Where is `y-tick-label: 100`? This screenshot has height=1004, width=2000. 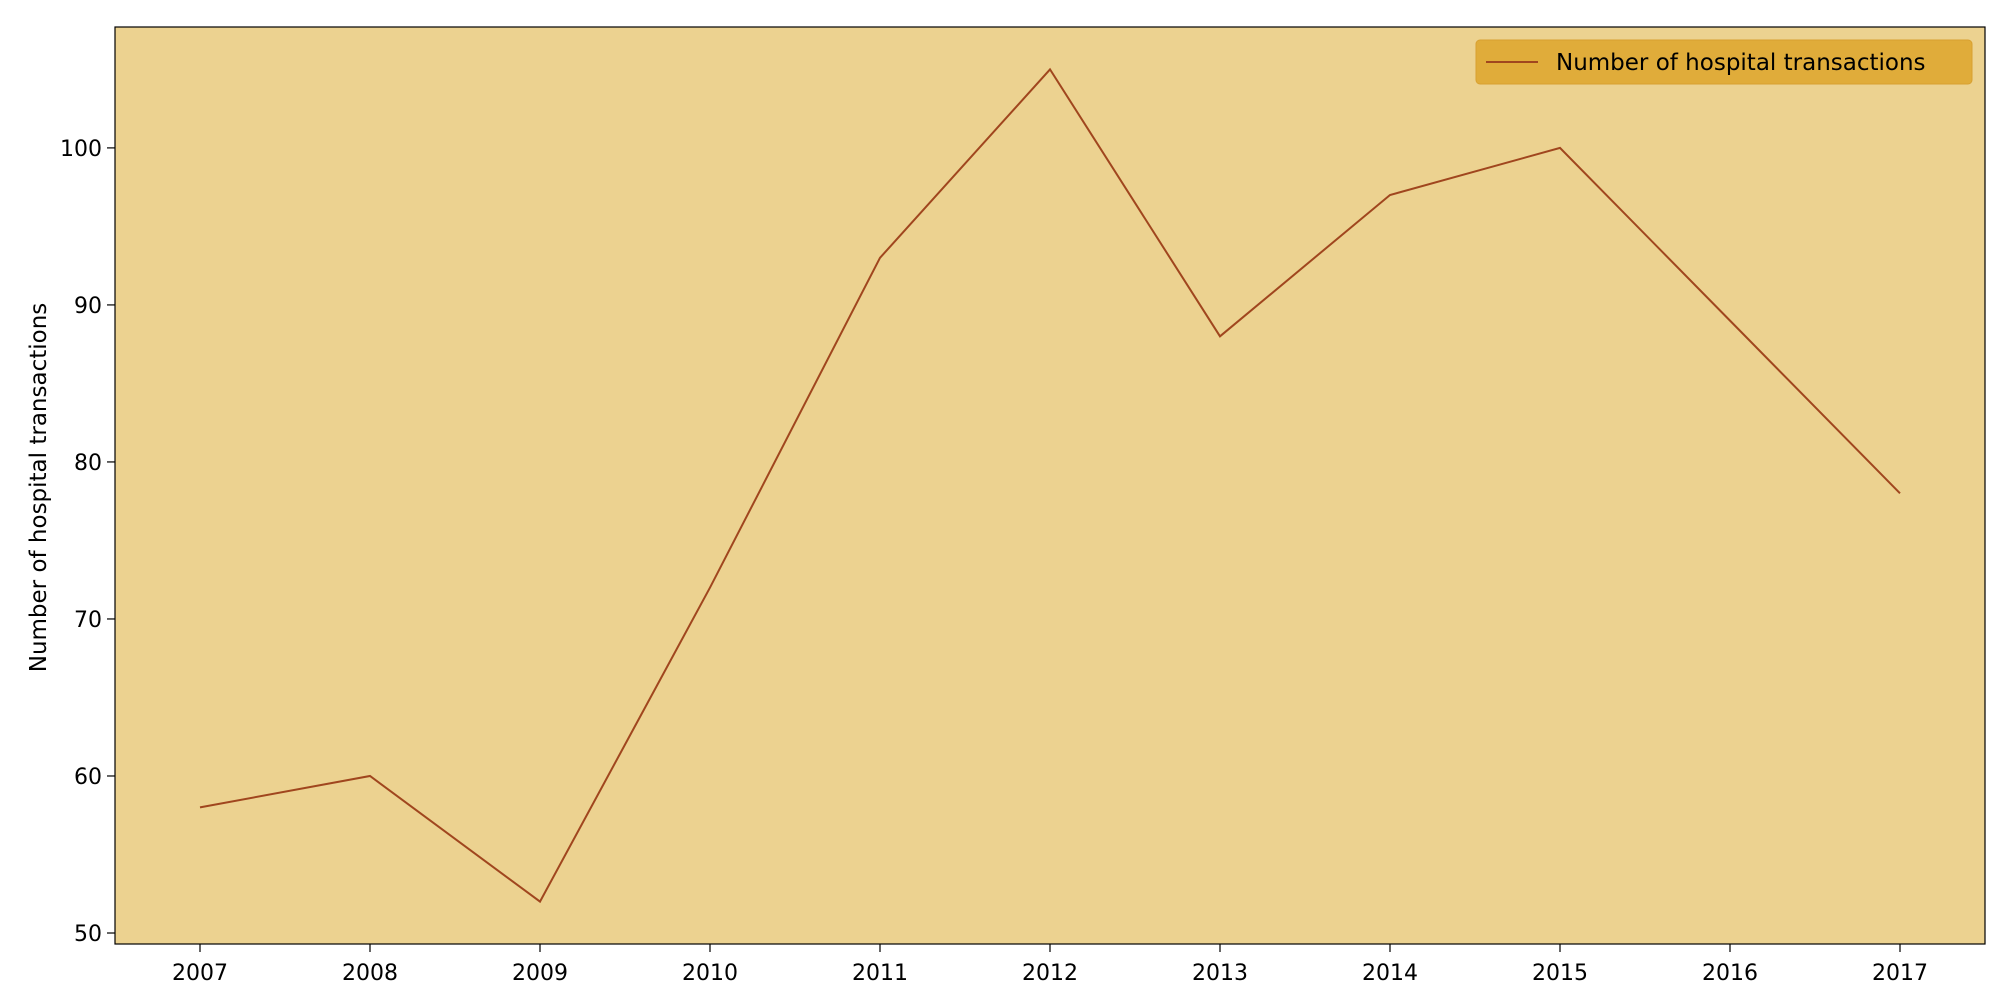
y-tick-label: 100 is located at coordinates (81, 149).